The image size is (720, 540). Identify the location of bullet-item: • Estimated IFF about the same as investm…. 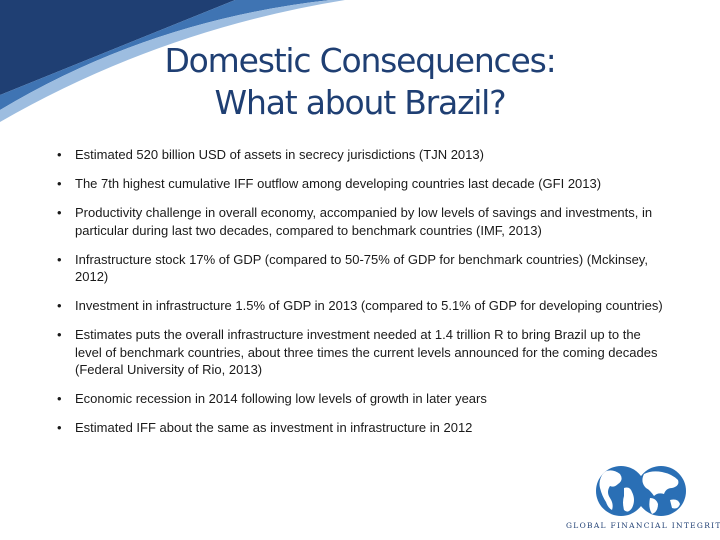
(265, 427).